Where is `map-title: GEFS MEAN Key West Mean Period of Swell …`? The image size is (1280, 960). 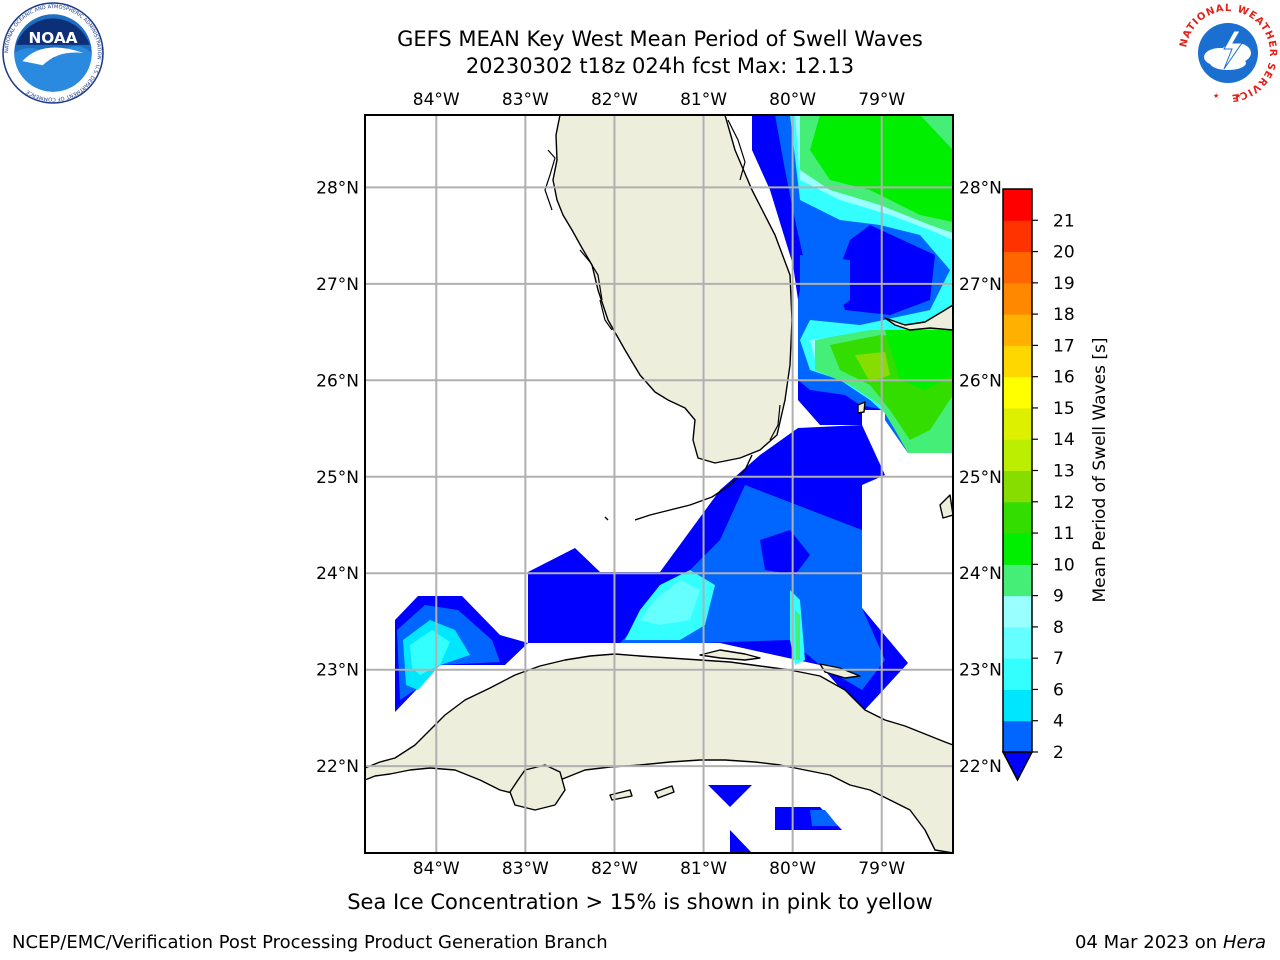
map-title: GEFS MEAN Key West Mean Period of Swell … is located at coordinates (660, 39).